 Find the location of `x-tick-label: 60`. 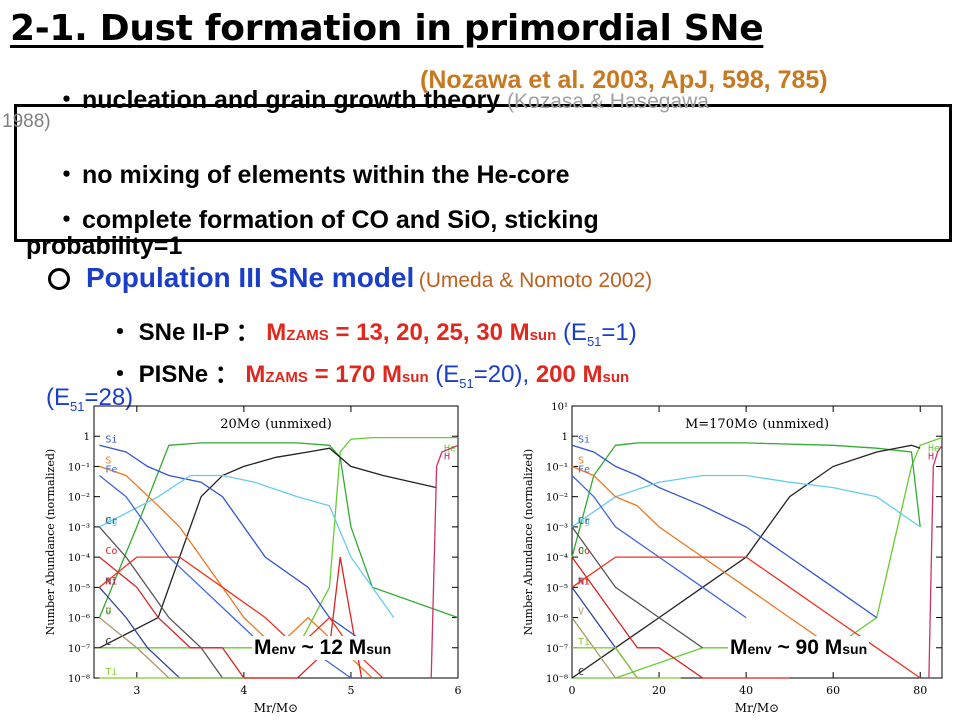

x-tick-label: 60 is located at coordinates (833, 690).